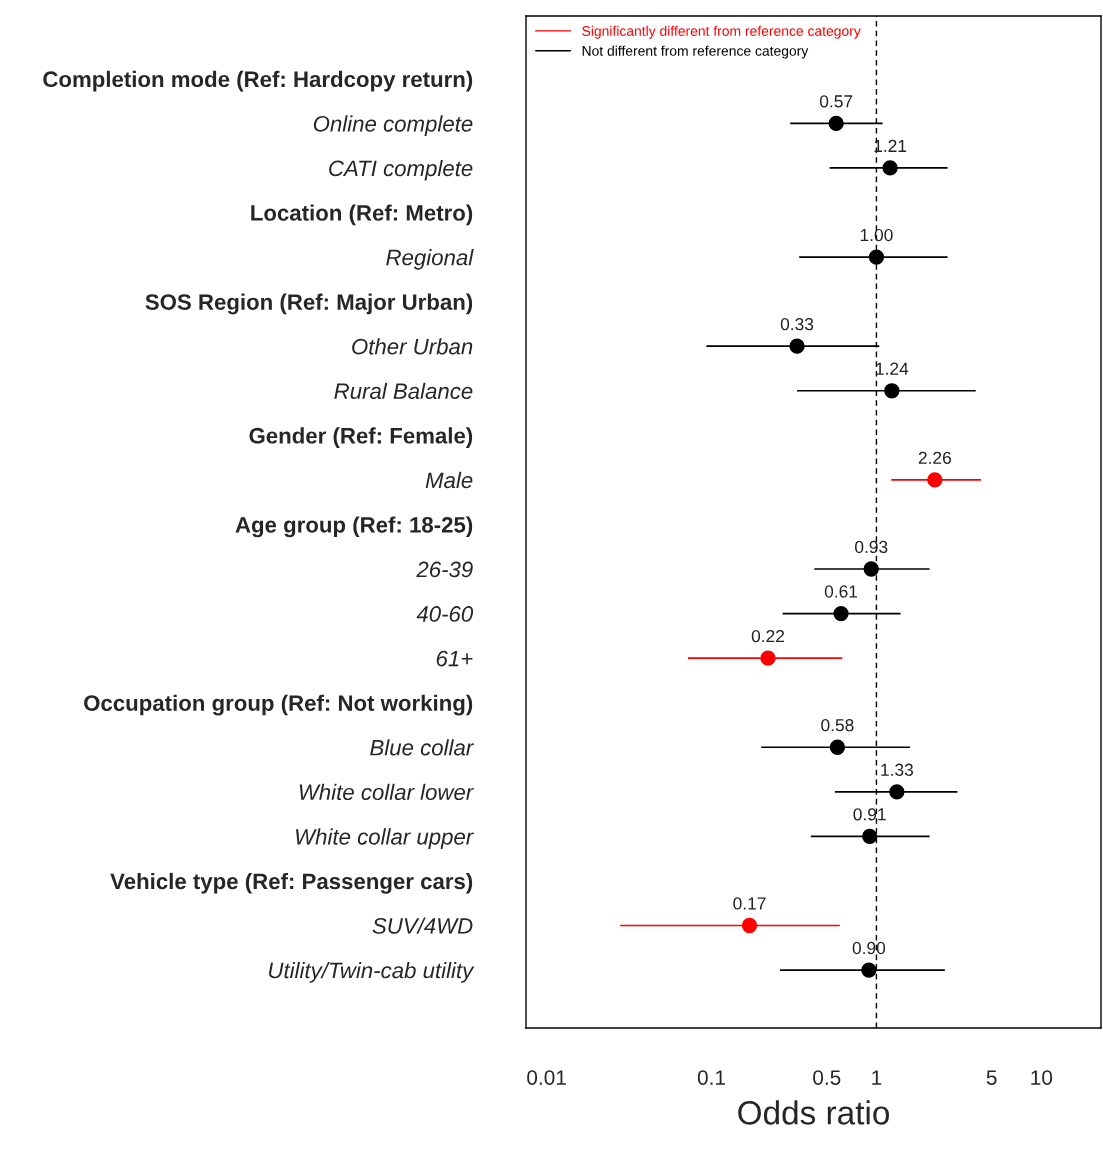 Image resolution: width=1103 pixels, height=1158 pixels. What do you see at coordinates (813, 1112) in the screenshot?
I see `x-axis-title: Odds ratio` at bounding box center [813, 1112].